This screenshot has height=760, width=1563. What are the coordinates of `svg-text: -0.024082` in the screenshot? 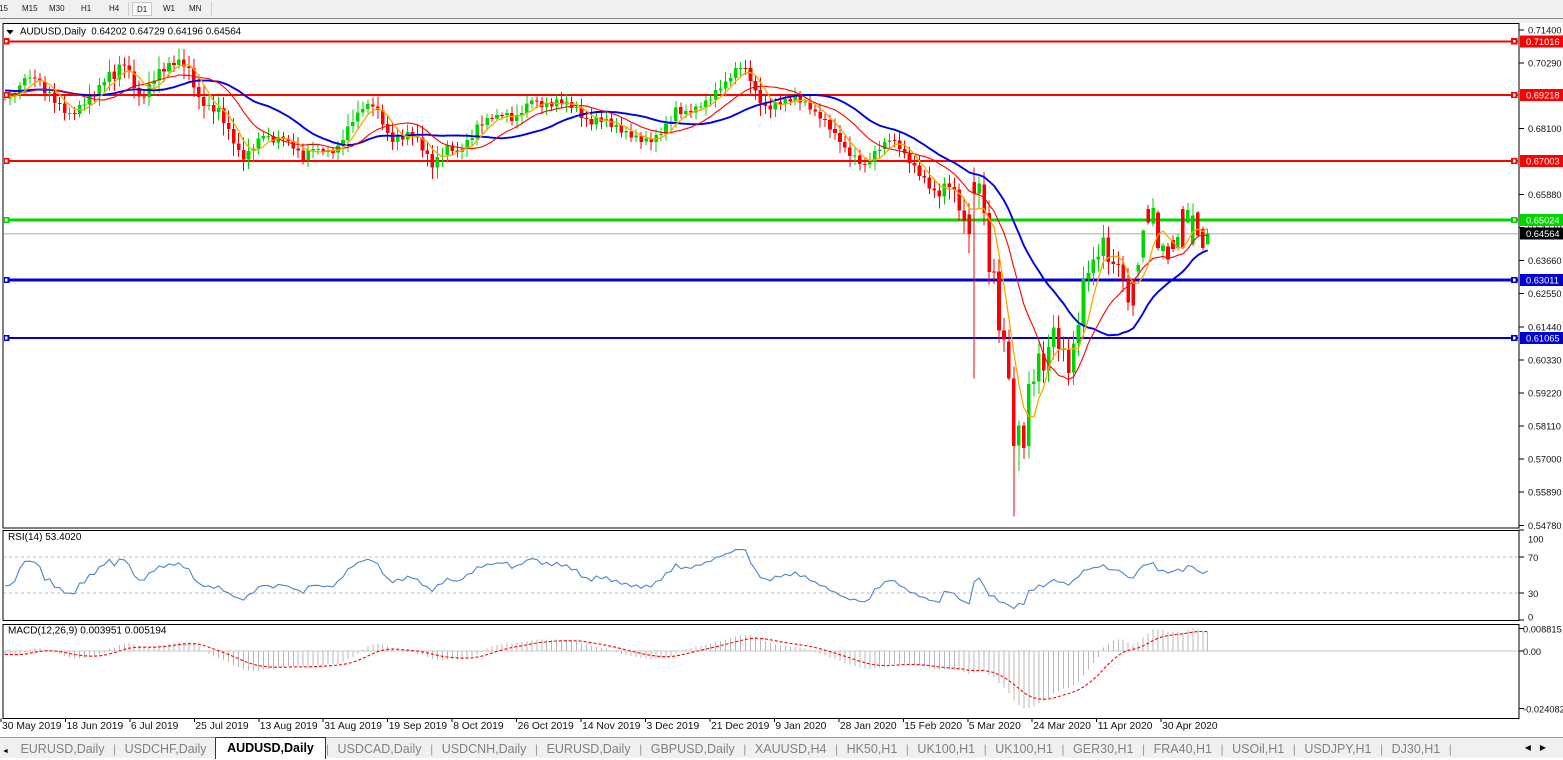 It's located at (1543, 710).